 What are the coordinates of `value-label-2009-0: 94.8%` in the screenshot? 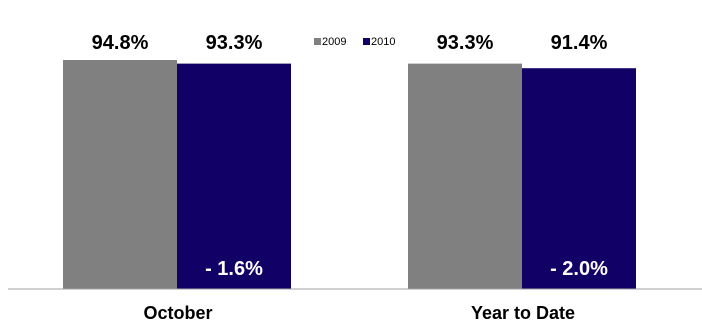 It's located at (120, 43).